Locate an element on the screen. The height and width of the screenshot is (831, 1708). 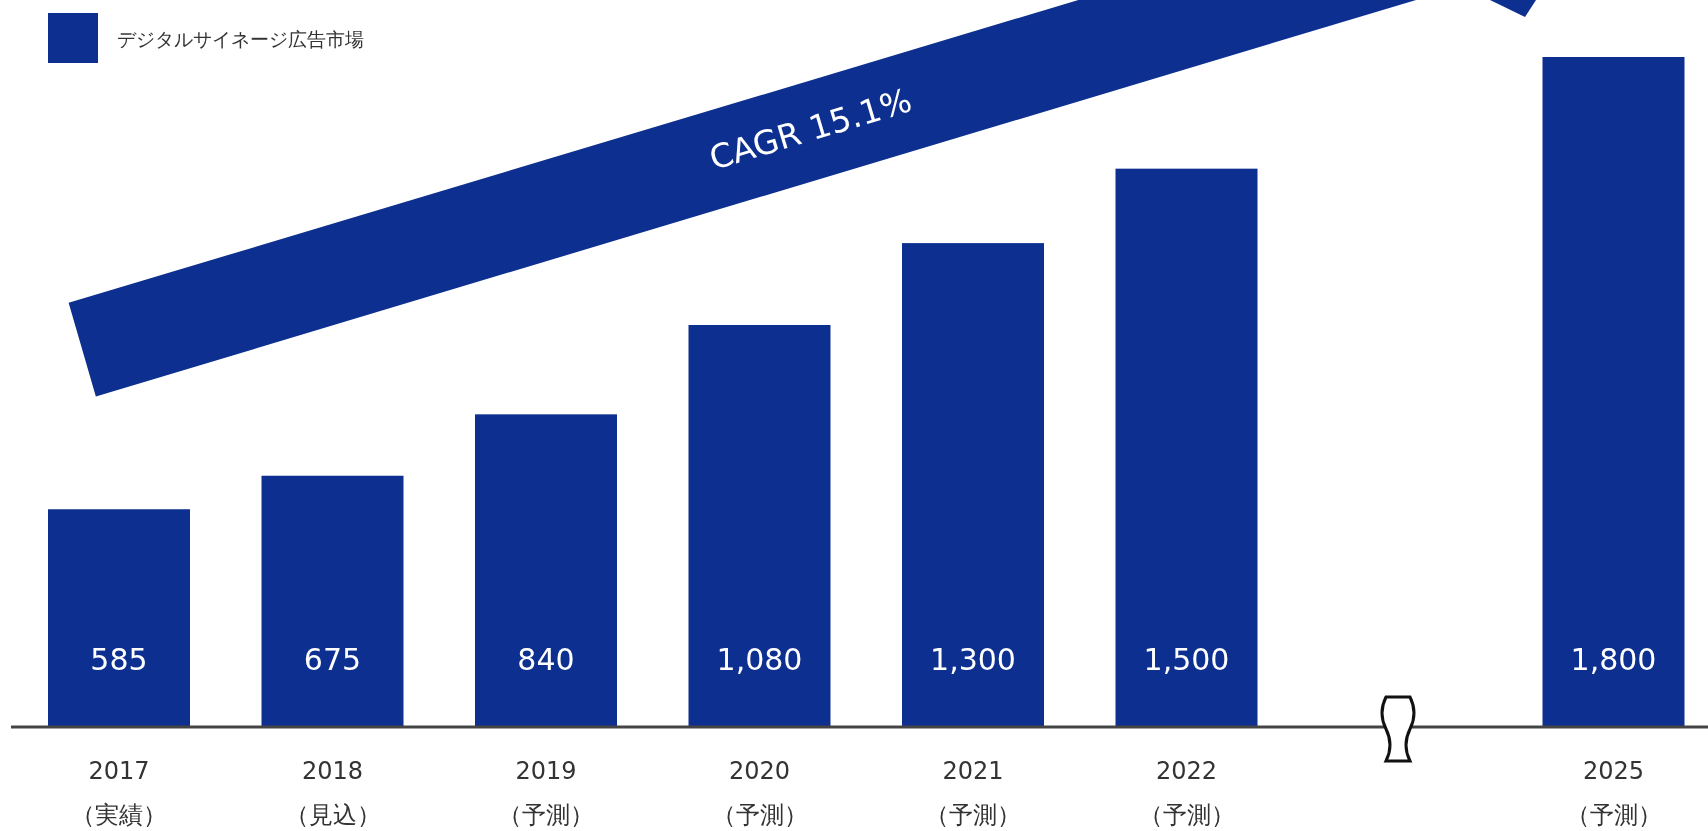
data-label: 1,080 is located at coordinates (759, 659).